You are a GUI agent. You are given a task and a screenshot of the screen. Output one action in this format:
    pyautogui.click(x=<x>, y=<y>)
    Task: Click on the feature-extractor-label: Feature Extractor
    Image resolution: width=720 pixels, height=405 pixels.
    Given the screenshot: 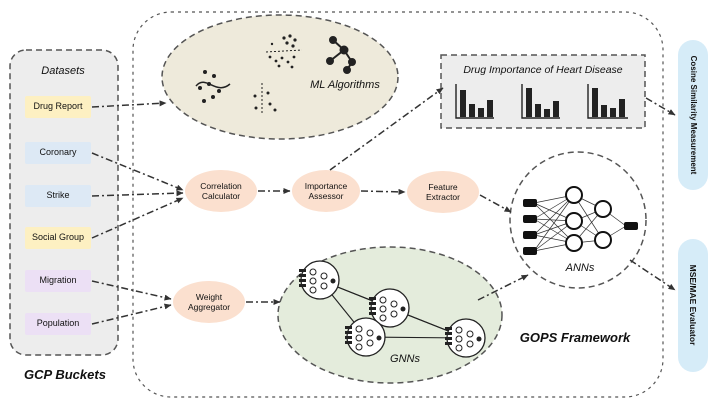 What is the action you would take?
    pyautogui.click(x=443, y=192)
    